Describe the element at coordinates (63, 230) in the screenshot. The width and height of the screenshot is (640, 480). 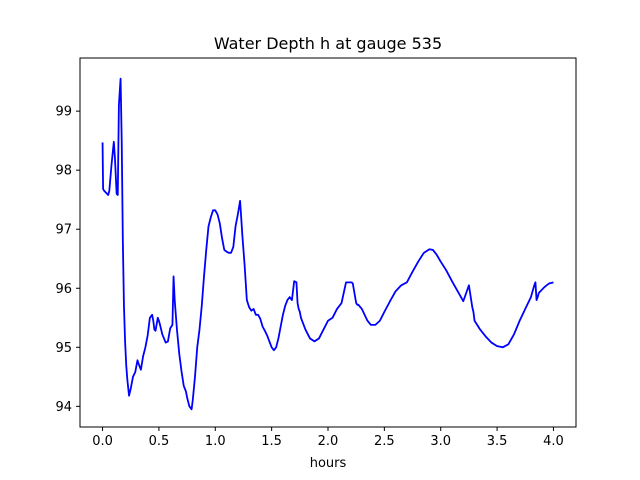
I see `y-tick-label: 97` at that location.